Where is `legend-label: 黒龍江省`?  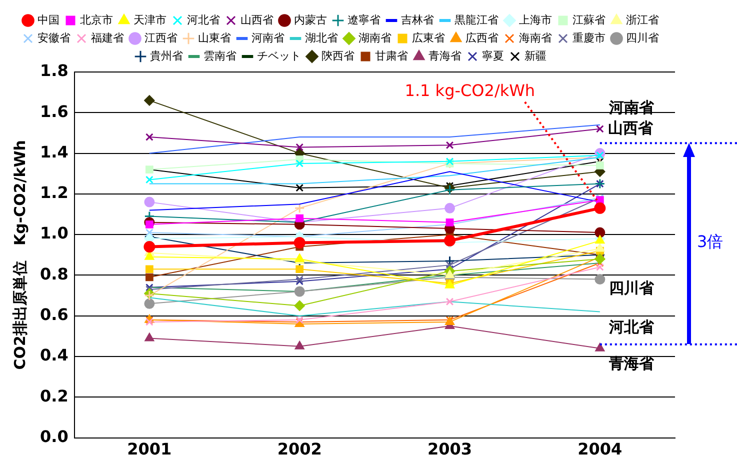 legend-label: 黒龍江省 is located at coordinates (476, 19).